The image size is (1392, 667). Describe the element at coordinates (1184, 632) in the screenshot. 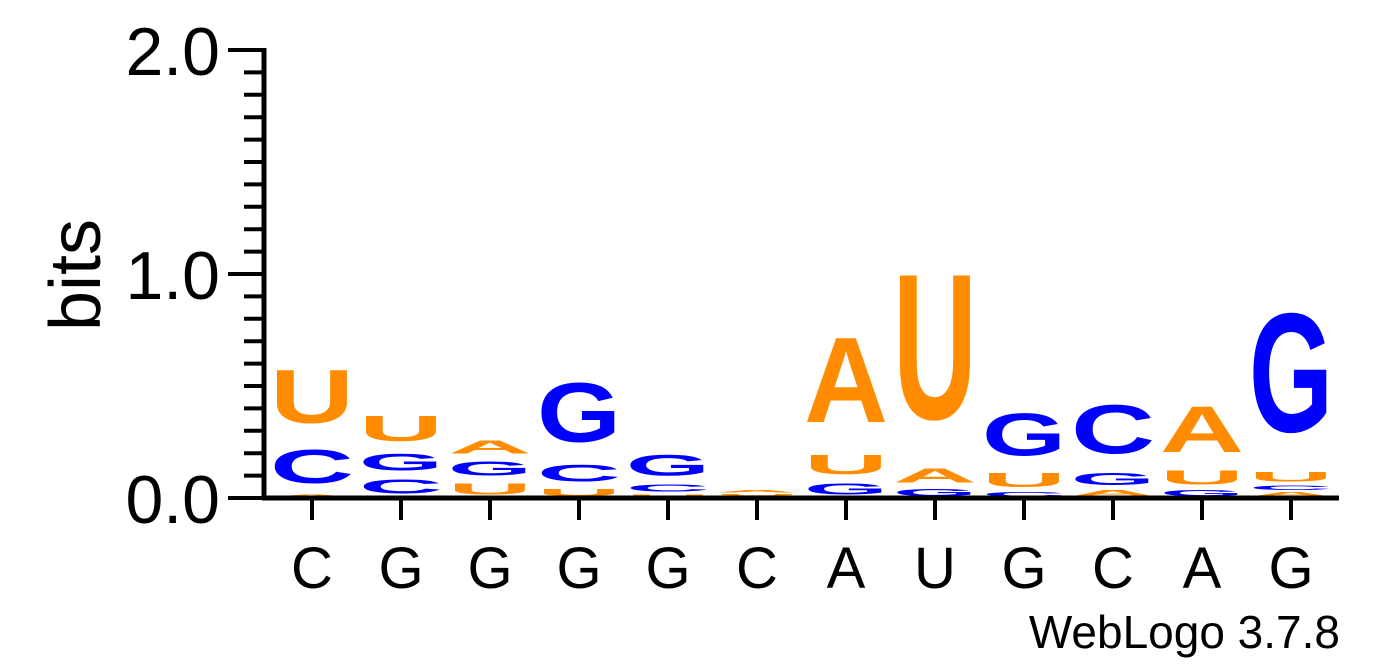

I see `weblogo-credit: WebLogo 3.7.8` at that location.